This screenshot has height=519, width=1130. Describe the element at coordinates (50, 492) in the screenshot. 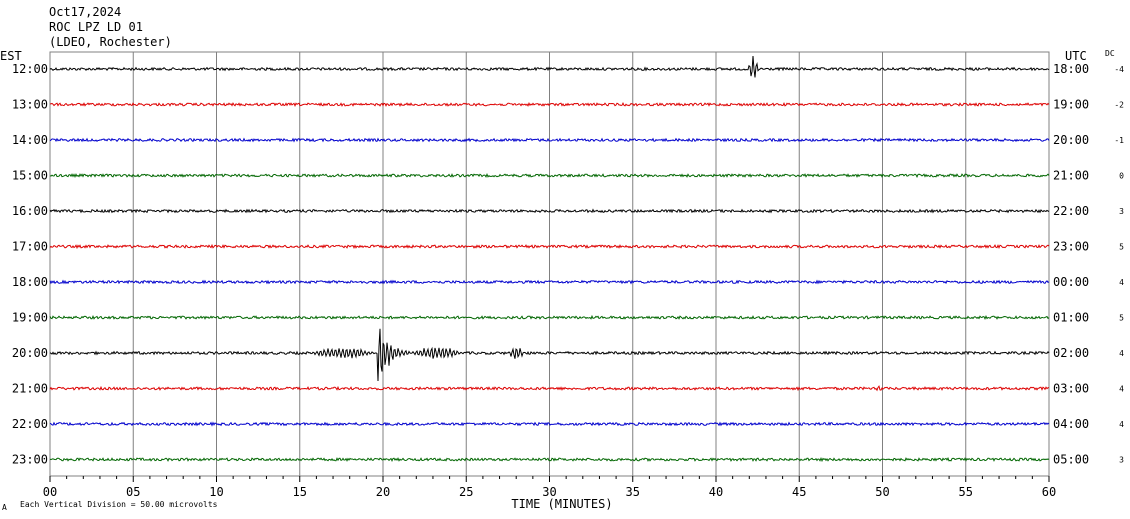

I see `x-tick-label: 00` at that location.